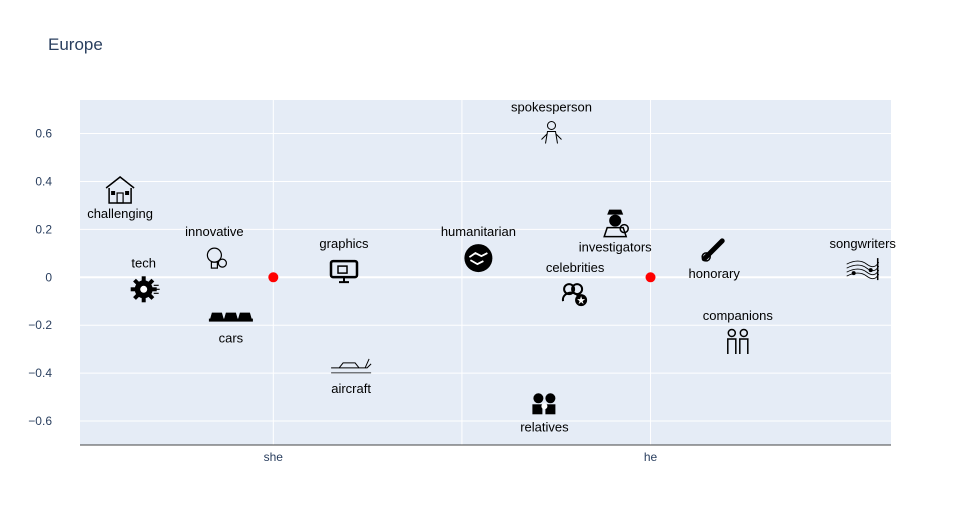 This screenshot has height=525, width=971. Describe the element at coordinates (145, 289) in the screenshot. I see `gear-icon` at that location.